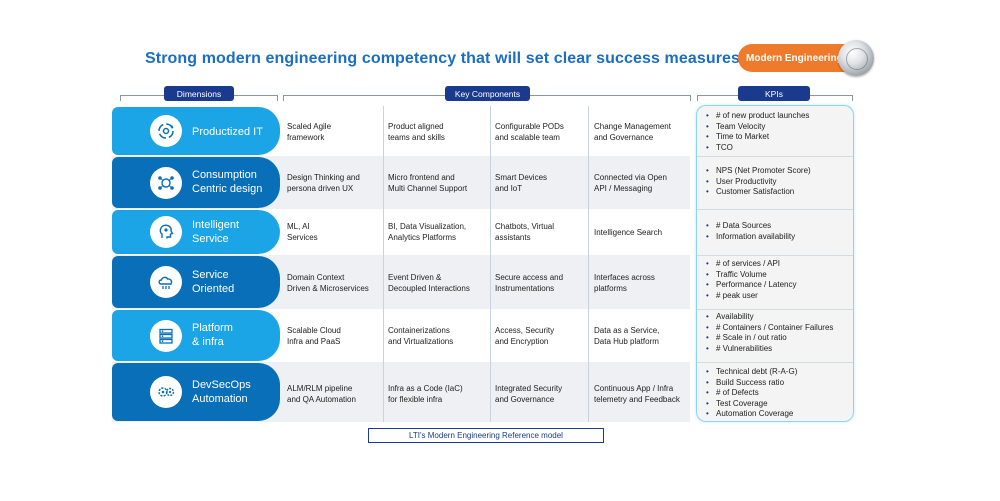  I want to click on reference-model-caption: LTI's Modern Engineering Reference model, so click(486, 435).